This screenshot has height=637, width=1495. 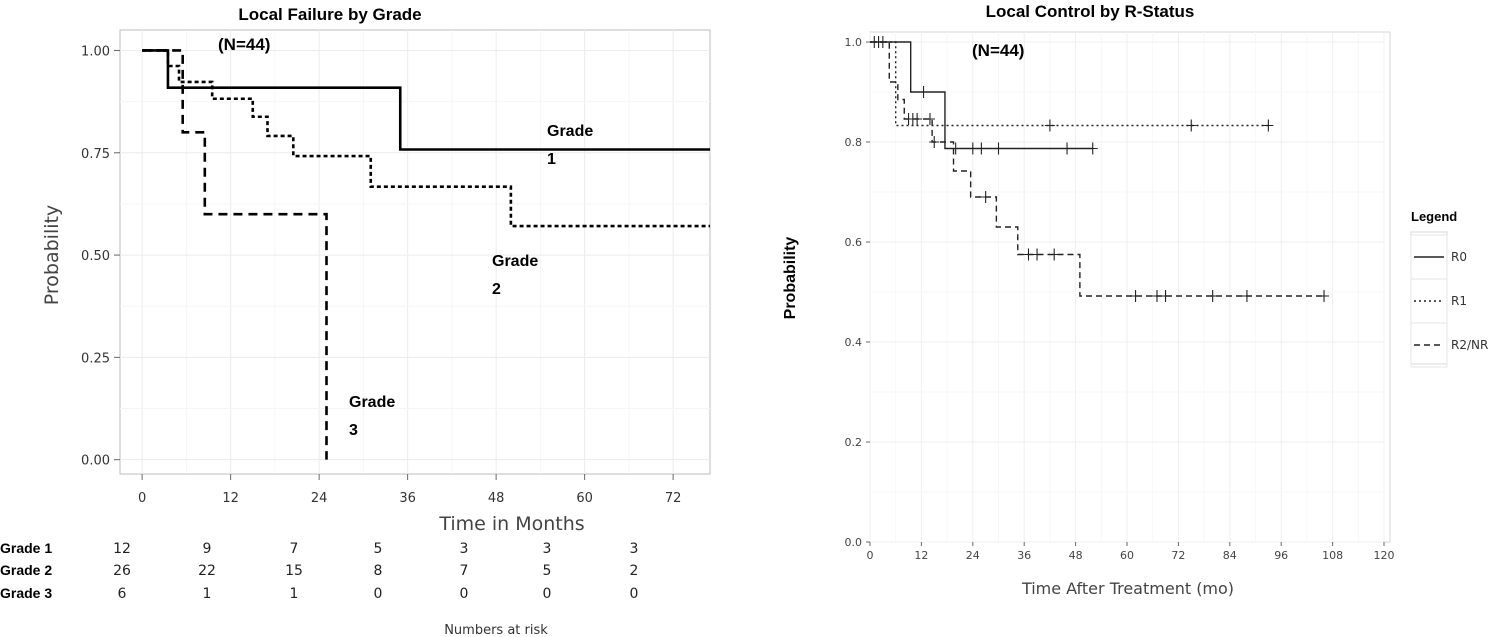 What do you see at coordinates (329, 14) in the screenshot?
I see `left-chart-title: Local Failure by Grade` at bounding box center [329, 14].